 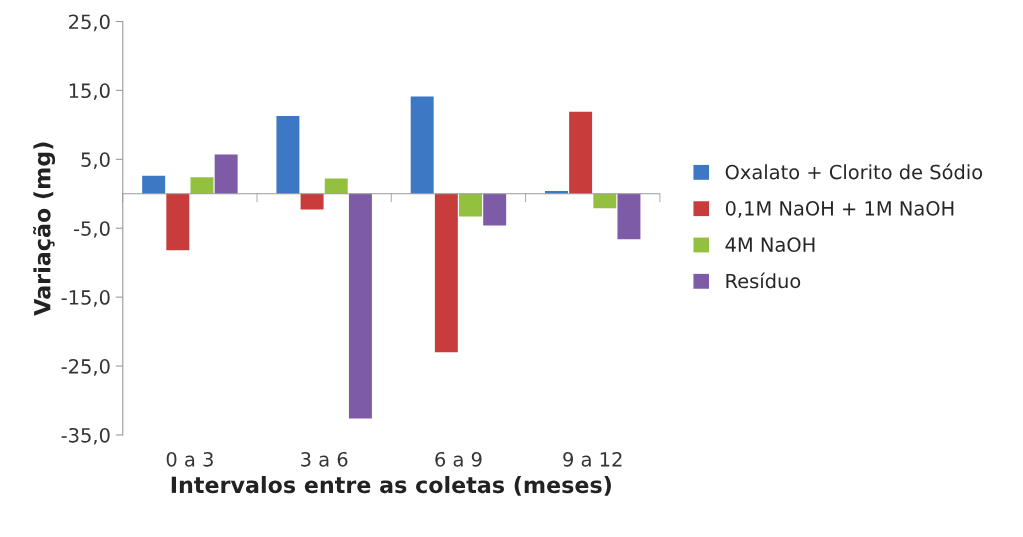 What do you see at coordinates (44, 229) in the screenshot?
I see `y-axis-title: Variação (mg)` at bounding box center [44, 229].